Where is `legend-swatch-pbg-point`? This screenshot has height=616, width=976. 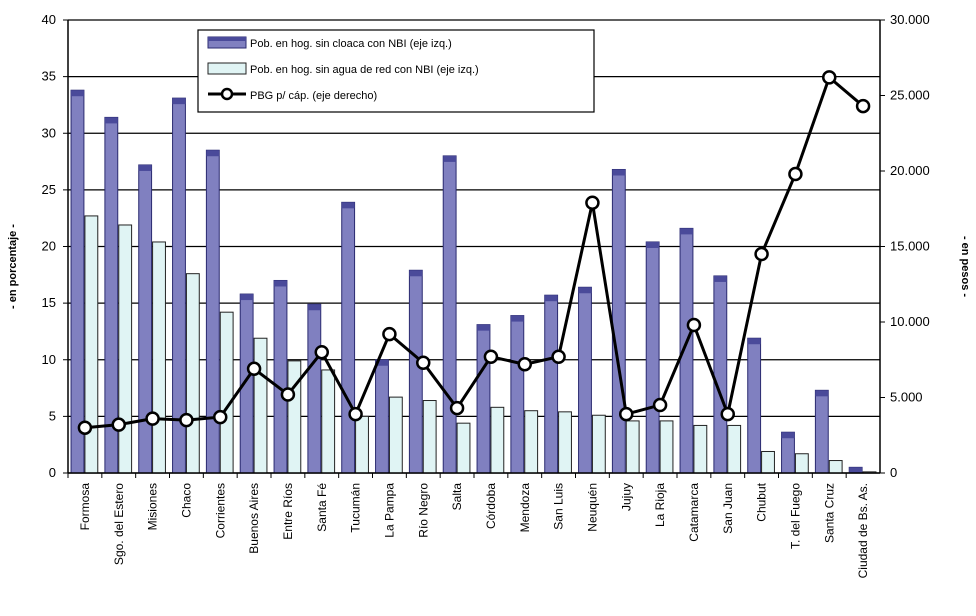
legend-swatch-pbg-point is located at coordinates (227, 94).